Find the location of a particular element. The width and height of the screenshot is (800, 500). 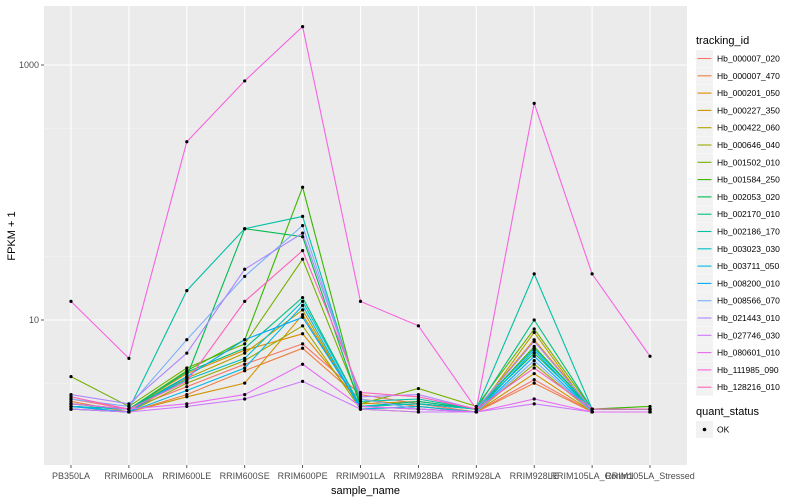

legend-item: Hb_128216_010 is located at coordinates (738, 387).